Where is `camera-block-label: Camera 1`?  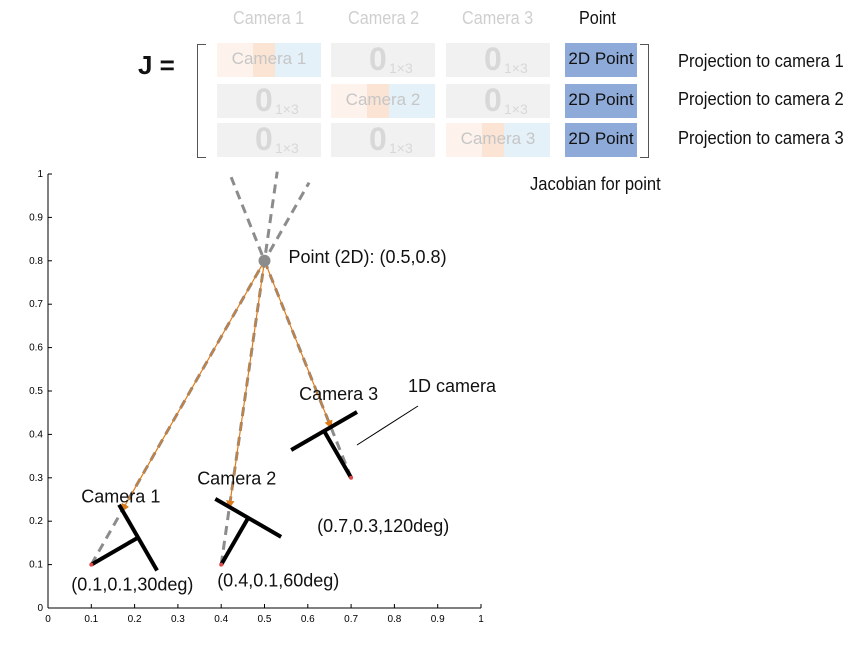
camera-block-label: Camera 1 is located at coordinates (269, 58).